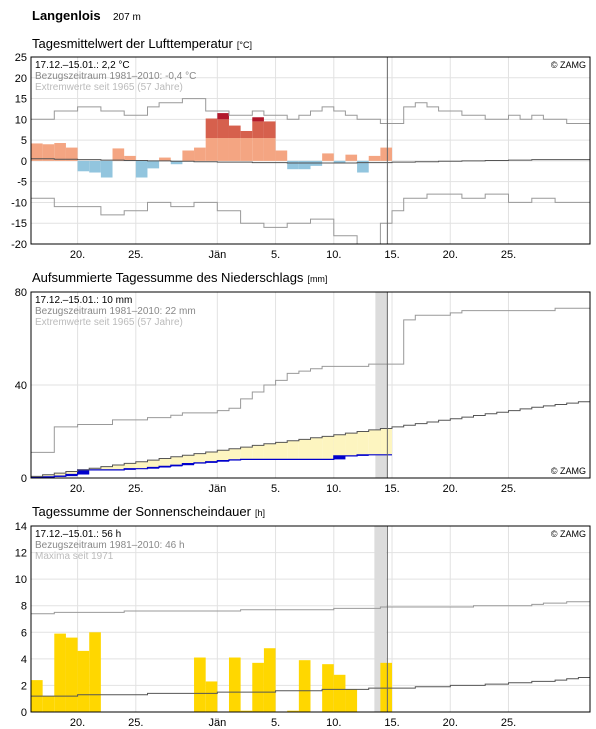 This screenshot has width=596, height=729. Describe the element at coordinates (24, 633) in the screenshot. I see `y-tick-label: 6` at that location.